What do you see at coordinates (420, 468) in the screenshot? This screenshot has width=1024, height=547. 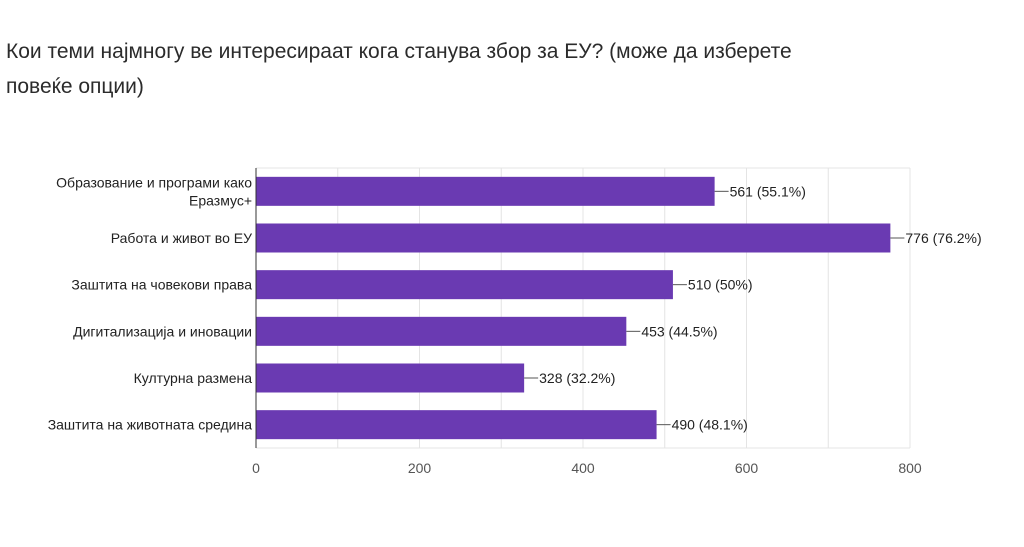 I see `x-tick-label: 200` at bounding box center [420, 468].